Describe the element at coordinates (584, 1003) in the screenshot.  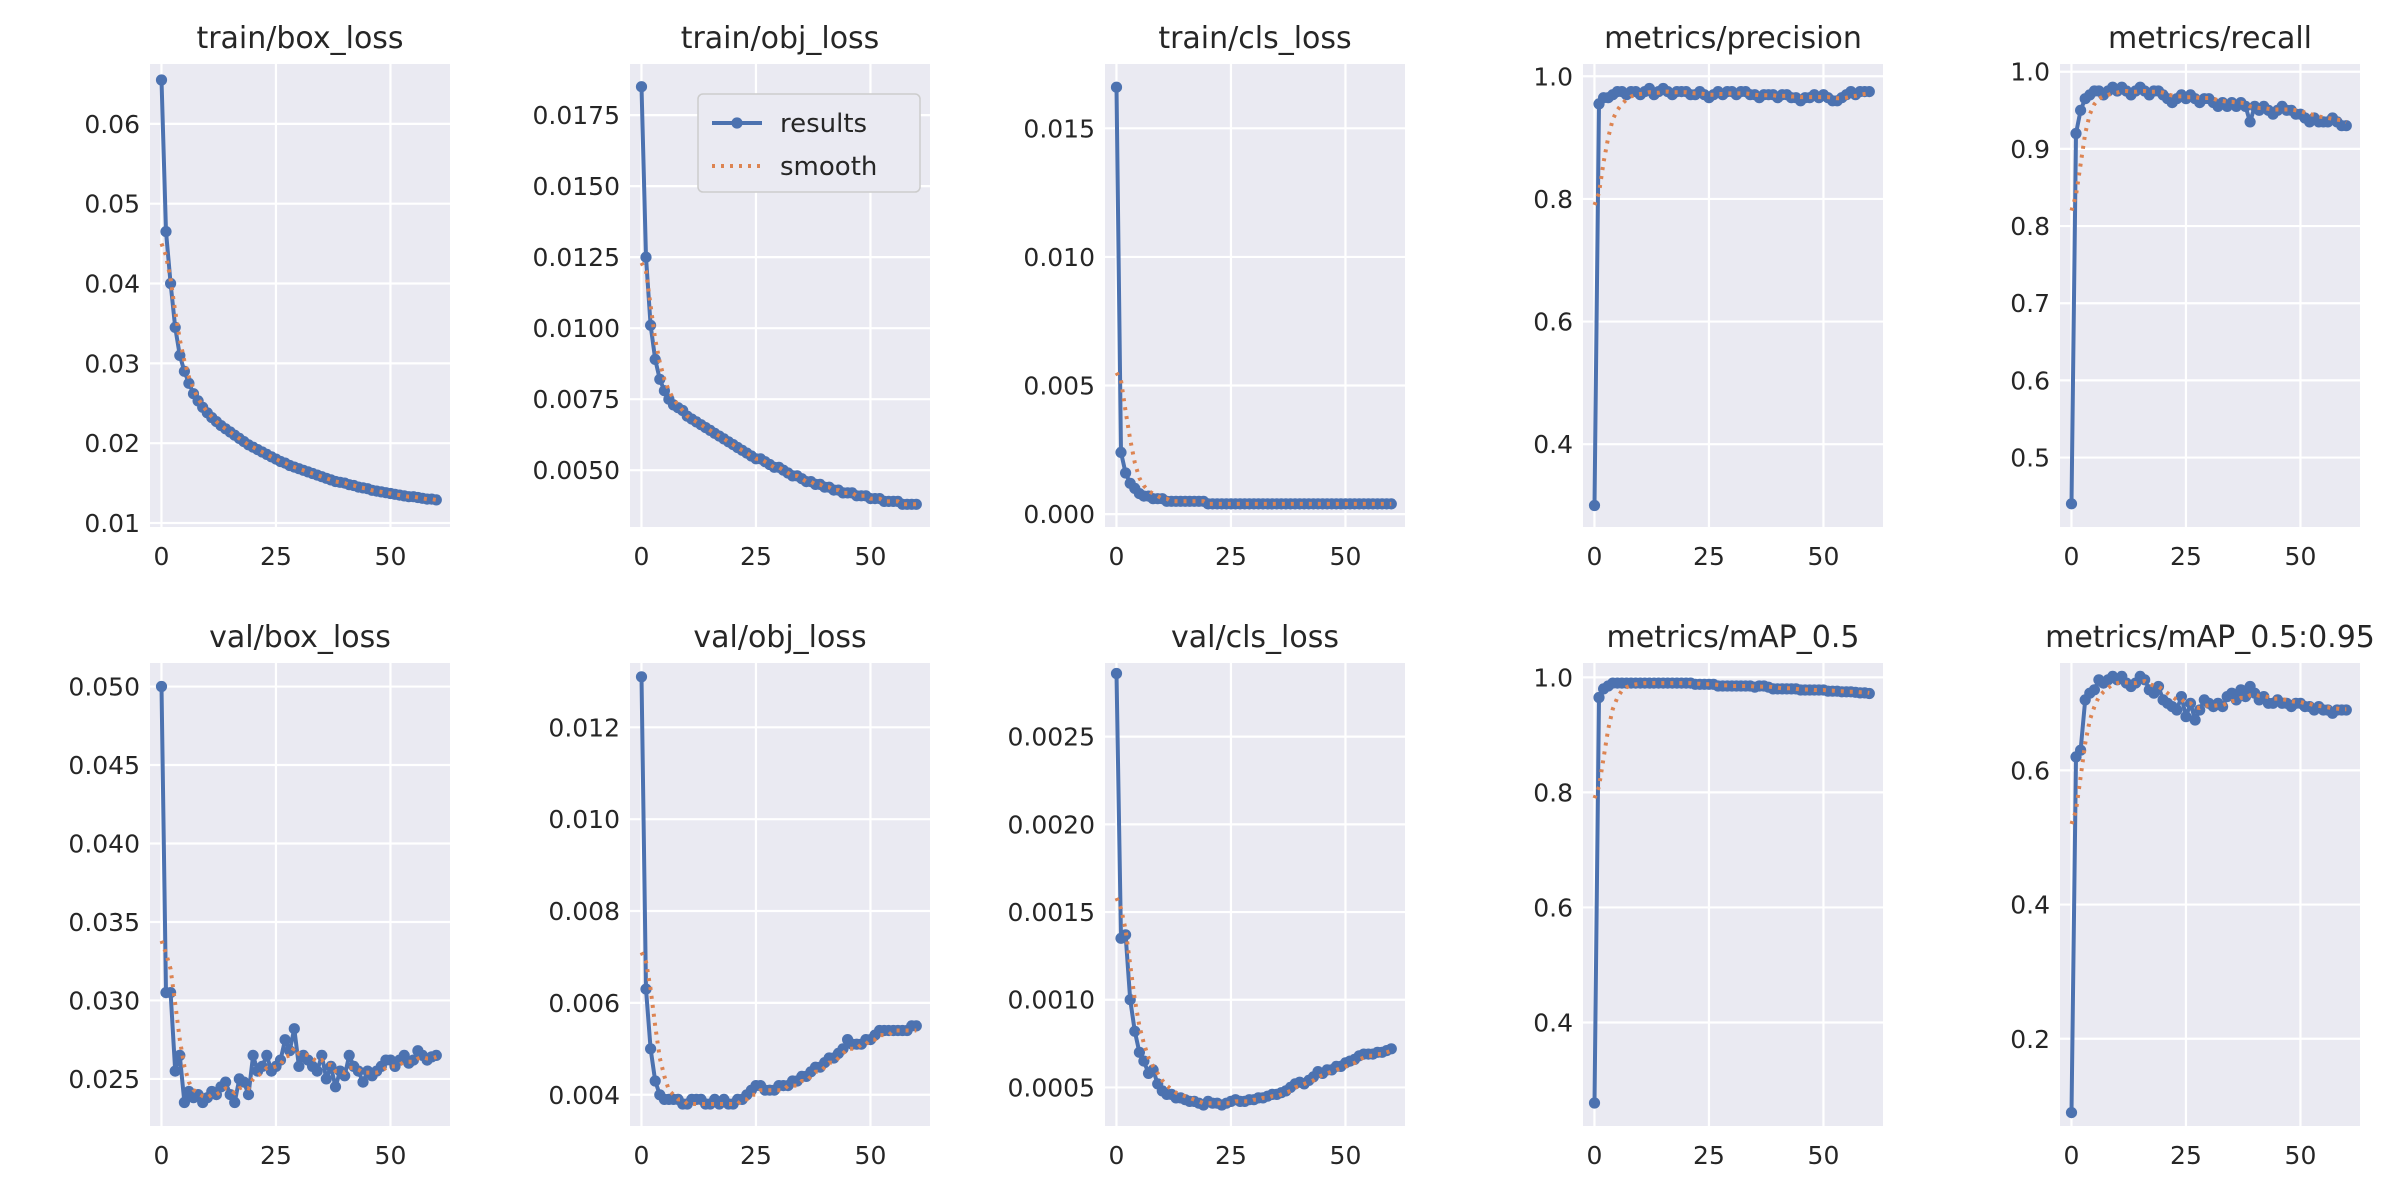
I see `y-tick-label: 0.006` at that location.